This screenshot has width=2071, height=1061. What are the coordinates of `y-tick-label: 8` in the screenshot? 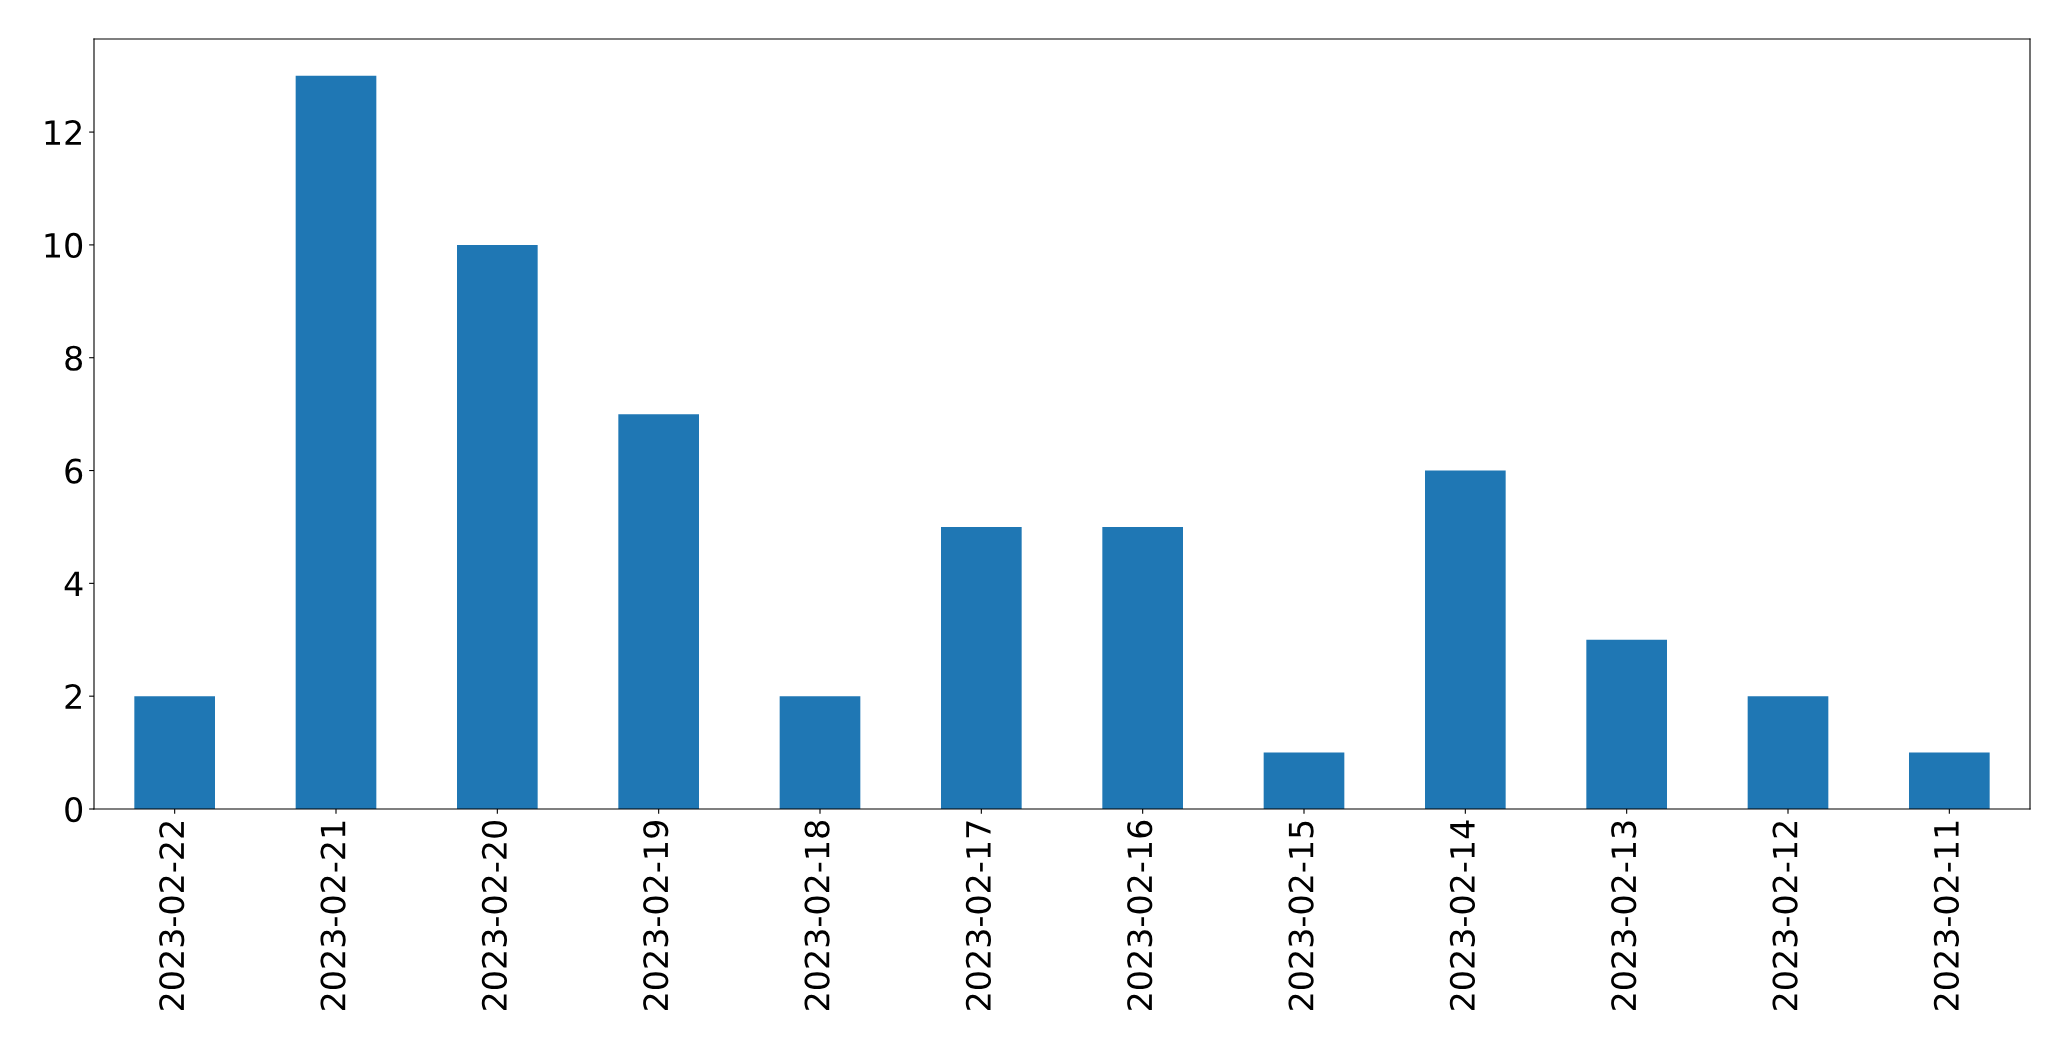 It's located at (73, 358).